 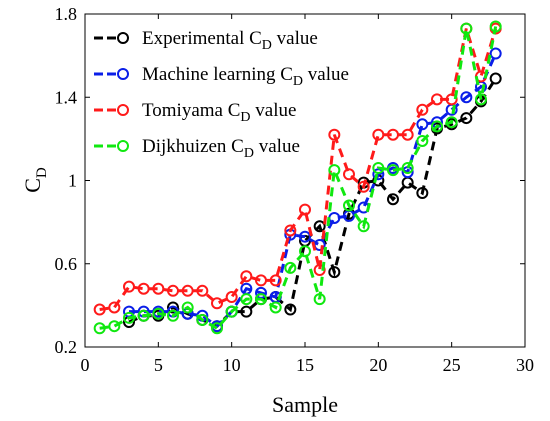 What do you see at coordinates (452, 365) in the screenshot?
I see `x-tick-label: 25` at bounding box center [452, 365].